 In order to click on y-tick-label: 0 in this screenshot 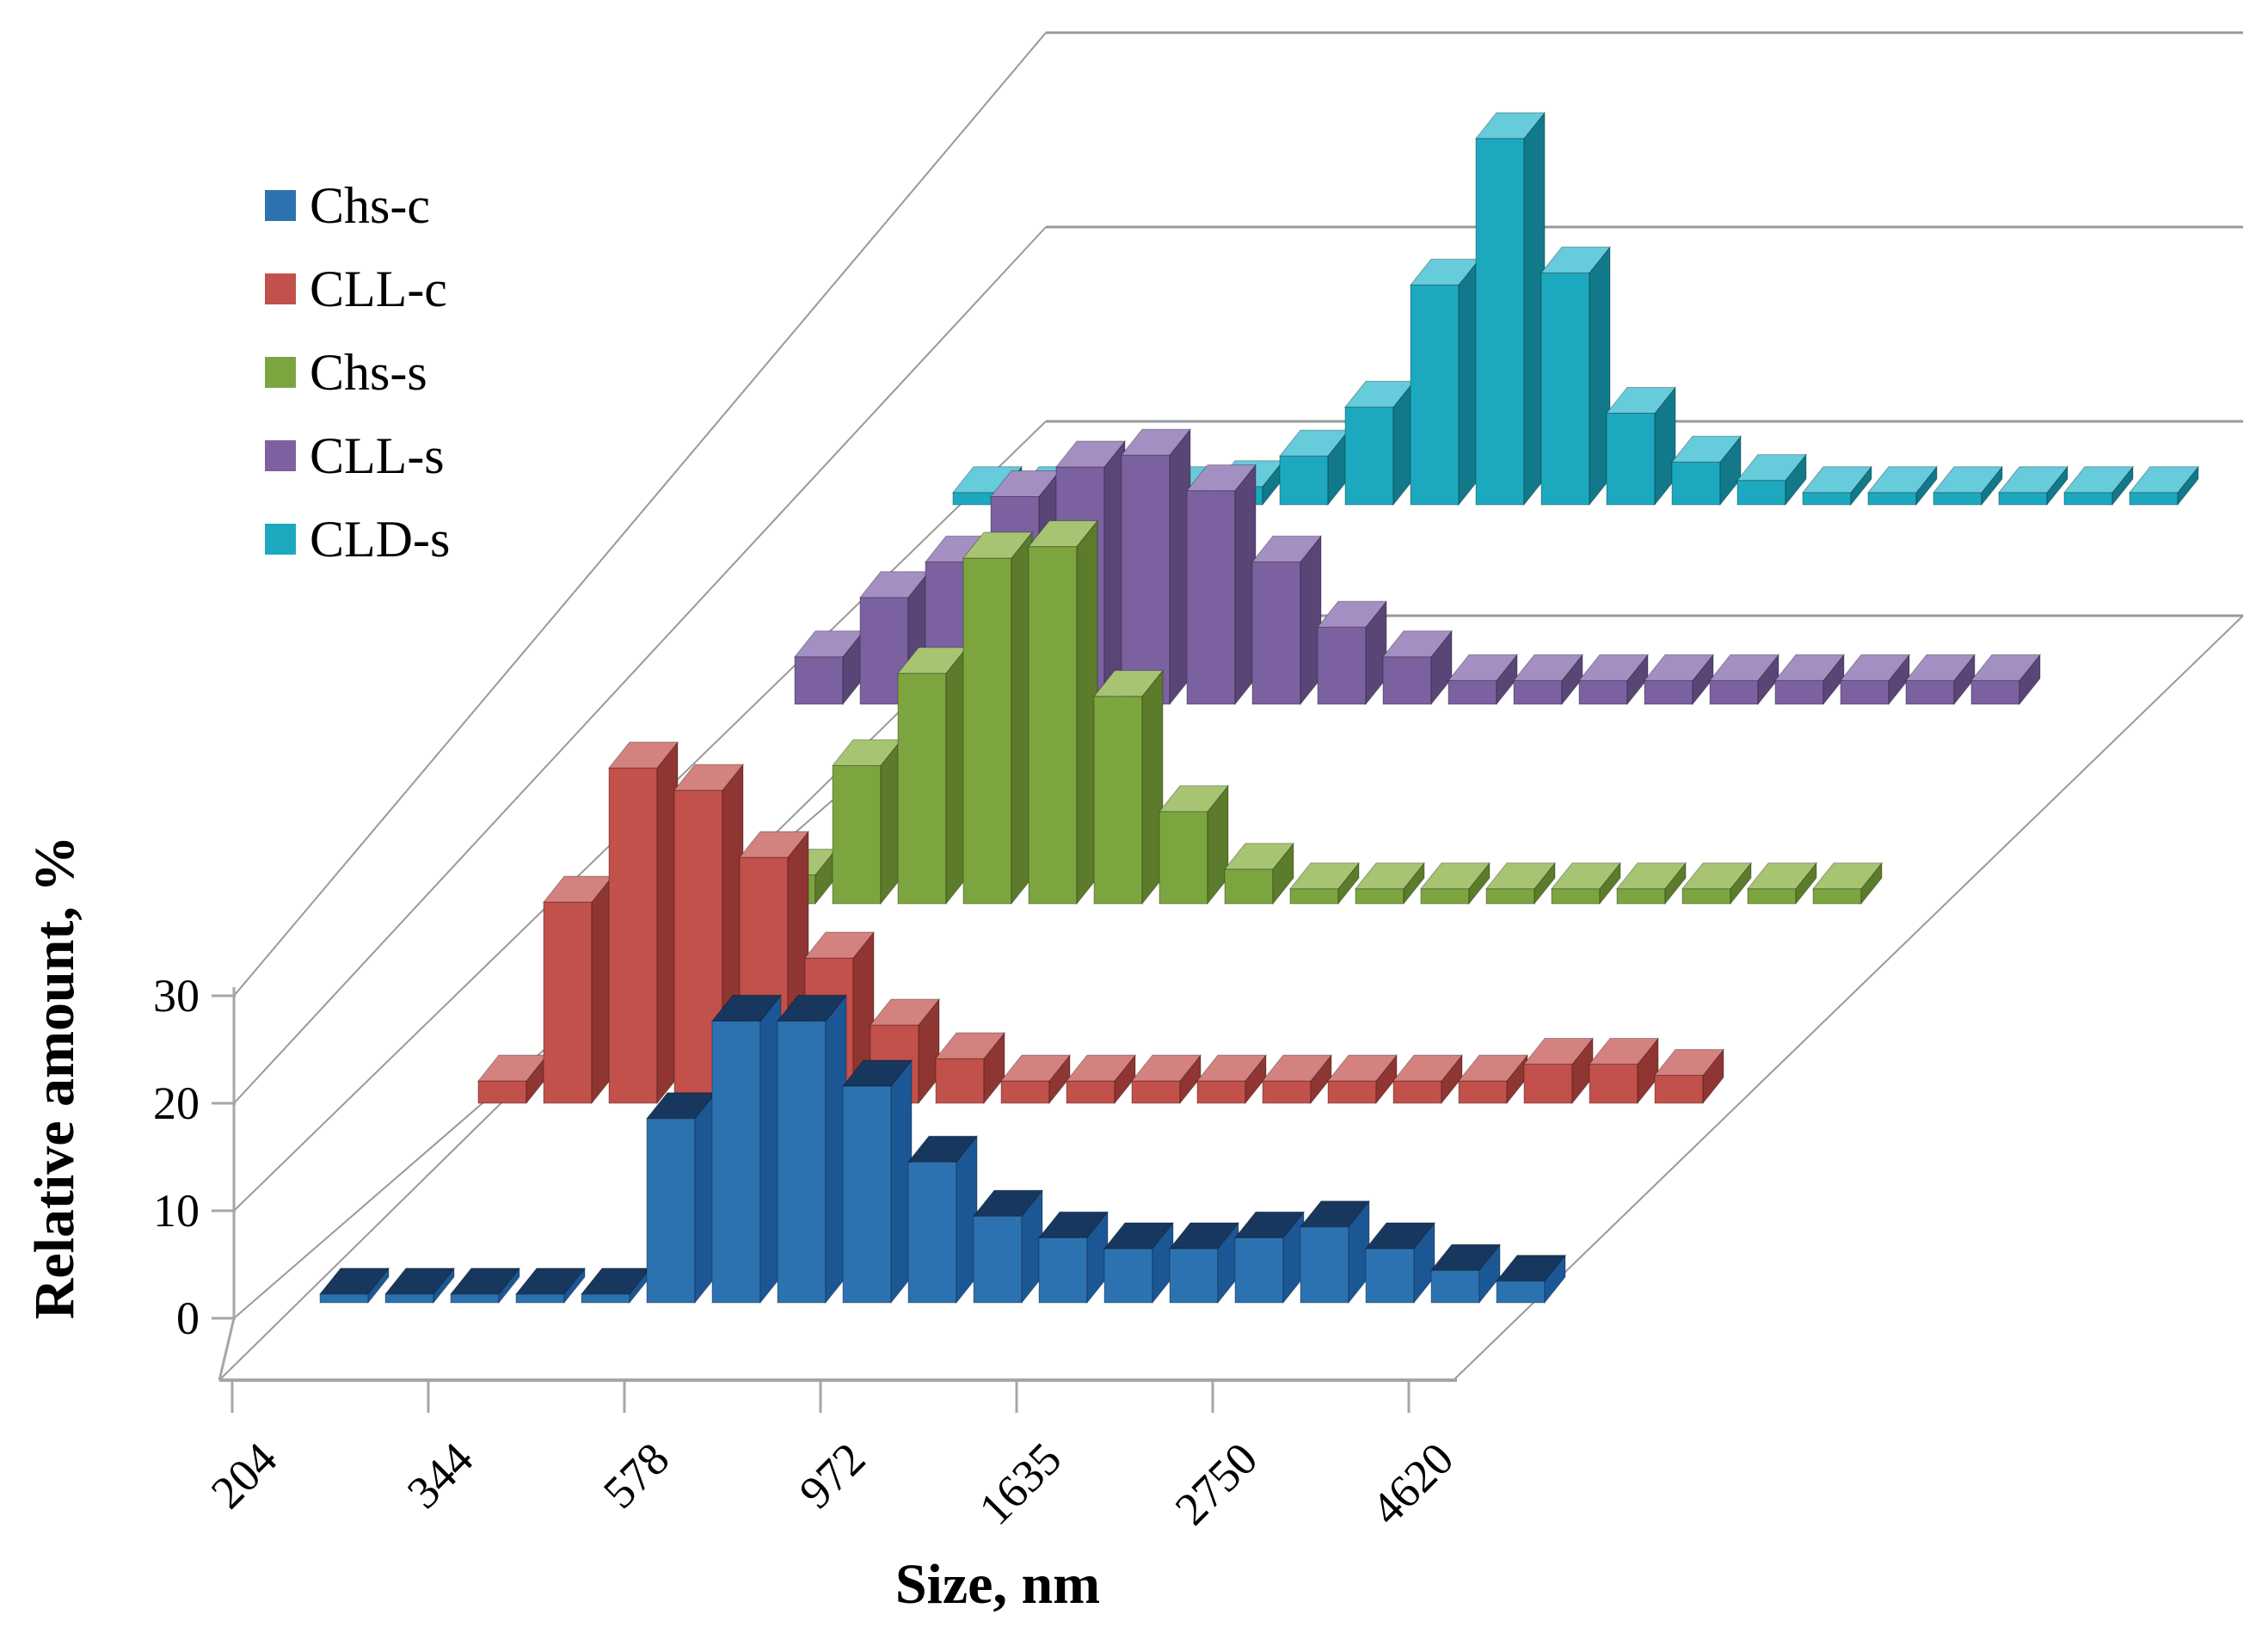, I will do `click(188, 1318)`.